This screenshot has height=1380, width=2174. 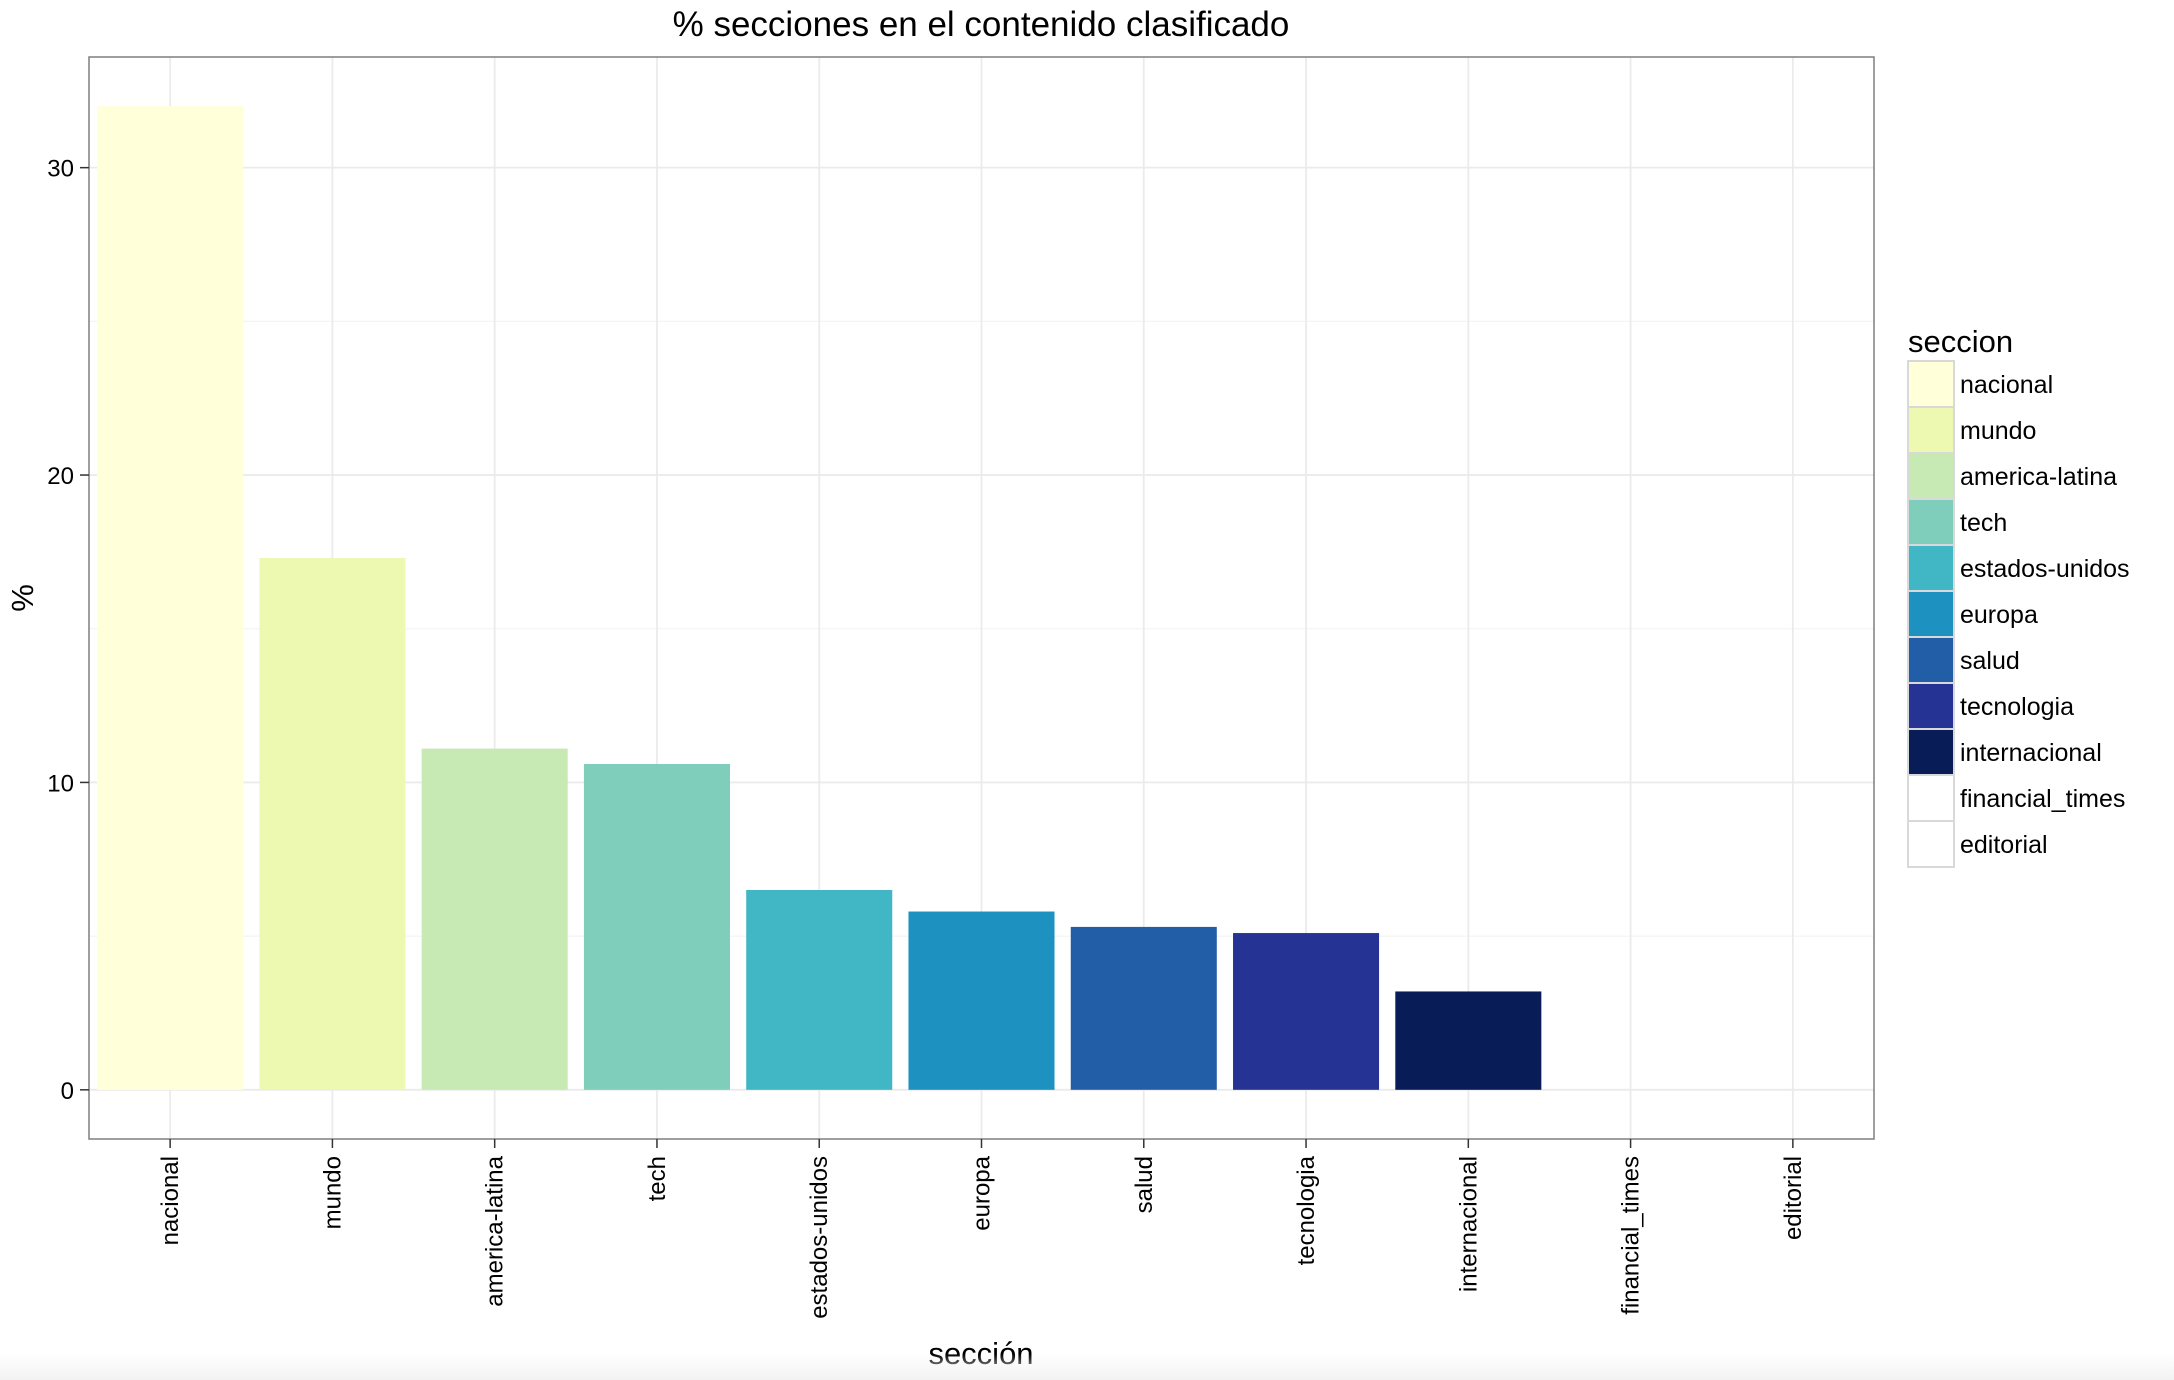 I want to click on x-tick-label: nacional, so click(x=170, y=1200).